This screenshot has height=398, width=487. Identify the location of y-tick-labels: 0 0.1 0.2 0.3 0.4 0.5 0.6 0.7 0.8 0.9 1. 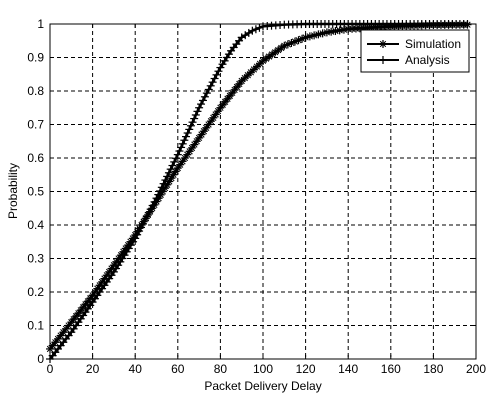
(35, 191).